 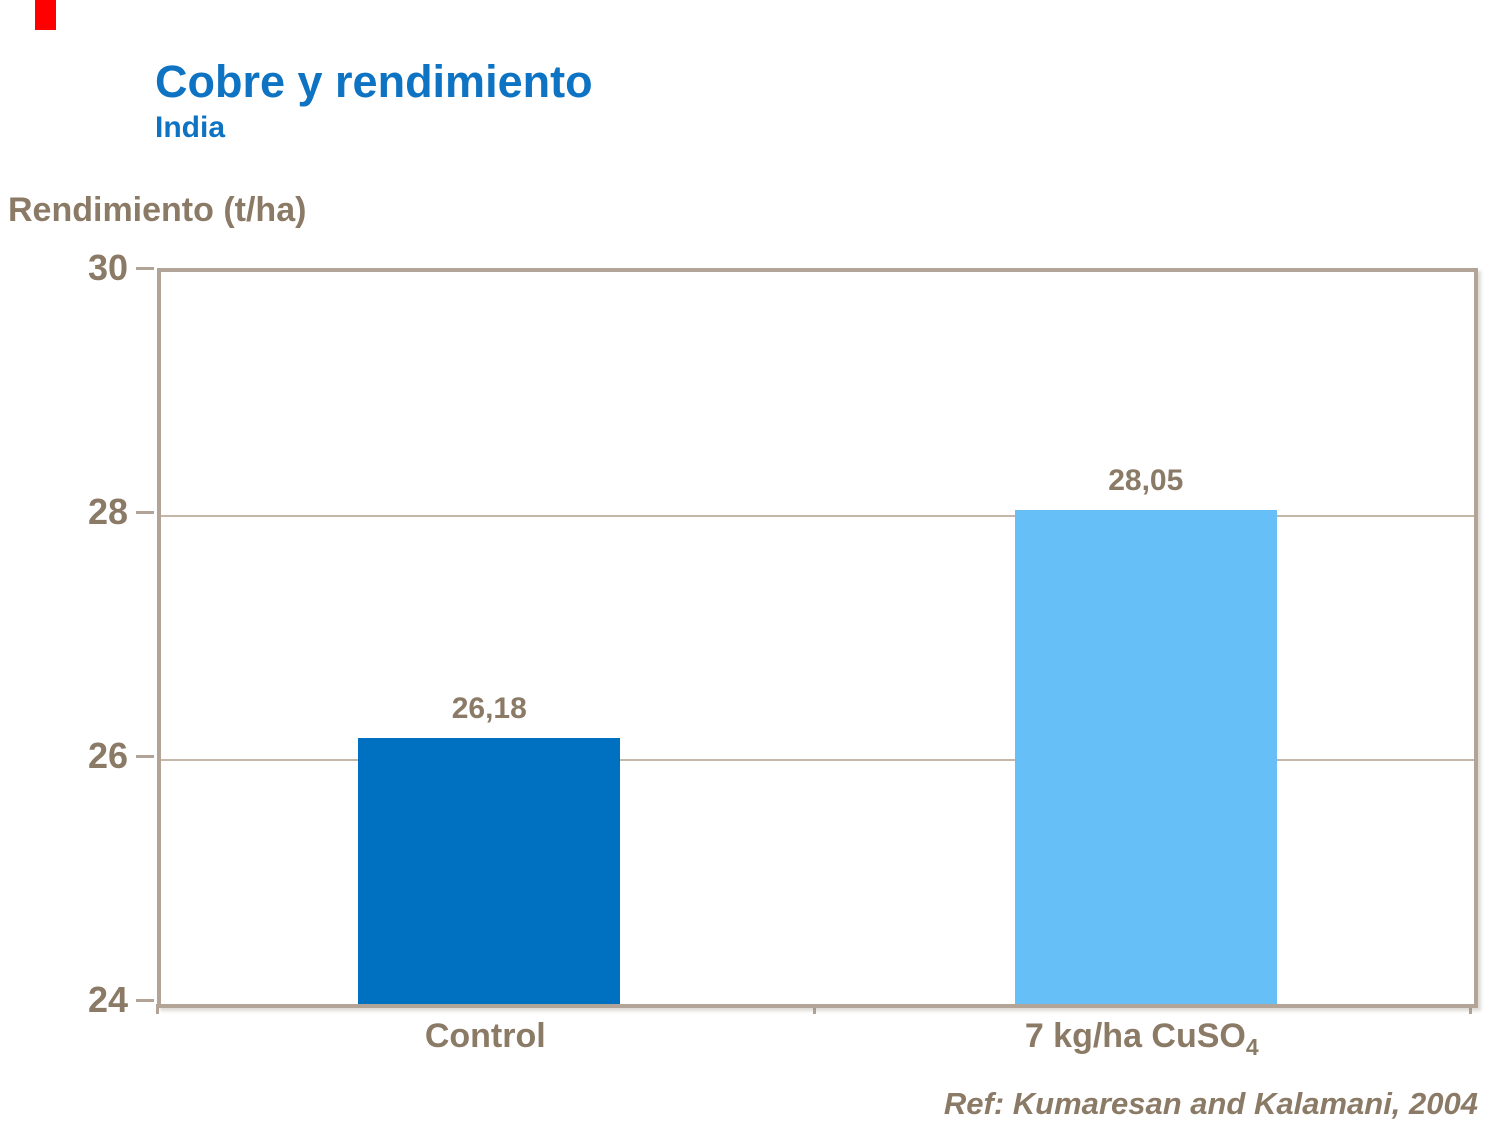 What do you see at coordinates (485, 1036) in the screenshot?
I see `x-category-label: Control` at bounding box center [485, 1036].